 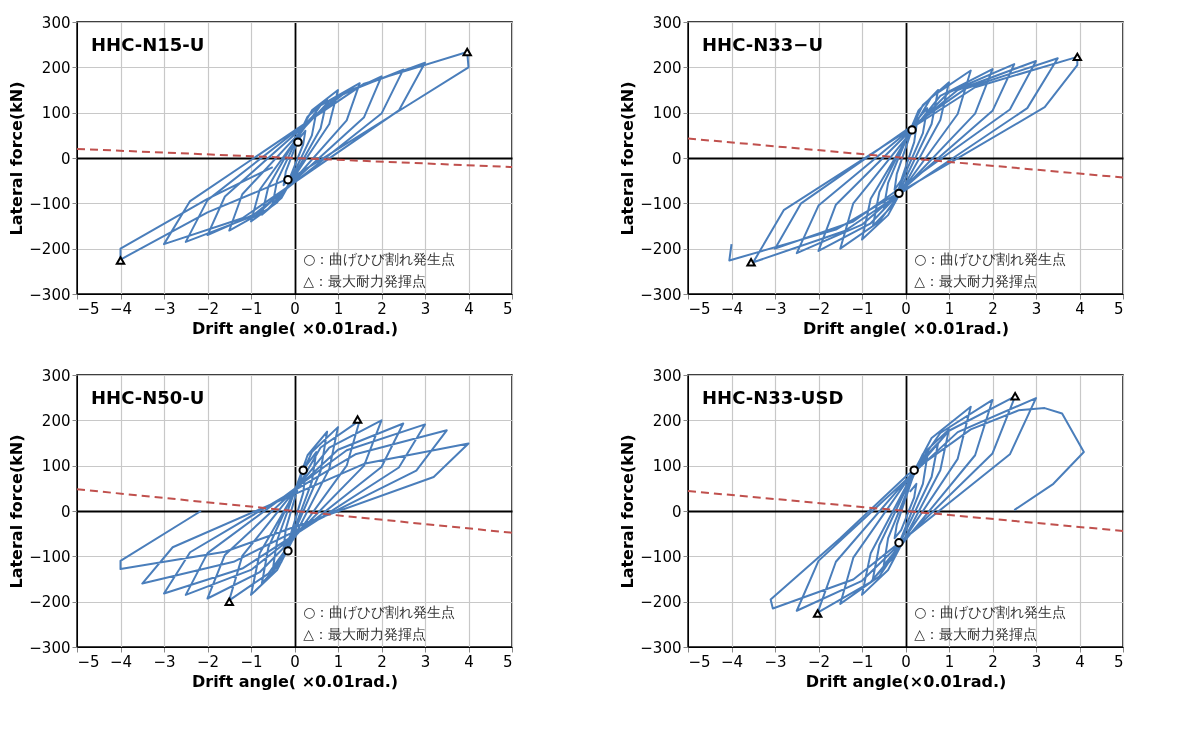 What do you see at coordinates (148, 44) in the screenshot?
I see `text: HHC-N15-U` at bounding box center [148, 44].